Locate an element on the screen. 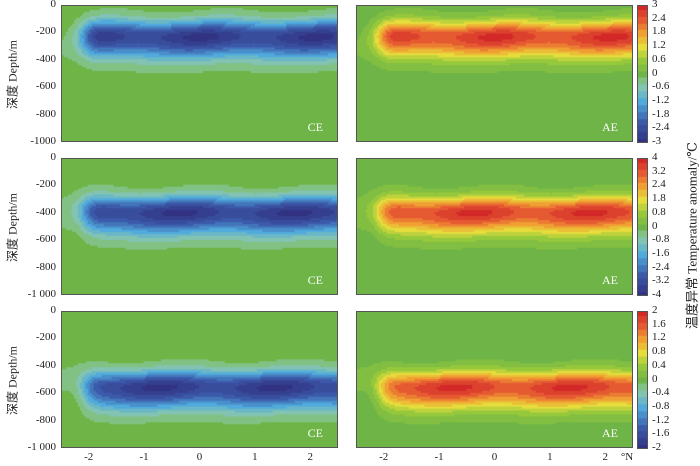 The height and width of the screenshot is (466, 700). colorbar-tick-label: -2 is located at coordinates (657, 447).